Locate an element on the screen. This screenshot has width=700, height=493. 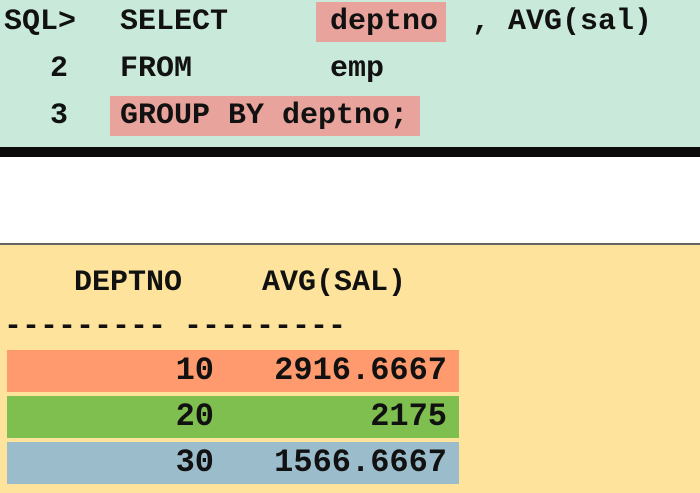
column-header-deptno: DEPTNO is located at coordinates (128, 283).